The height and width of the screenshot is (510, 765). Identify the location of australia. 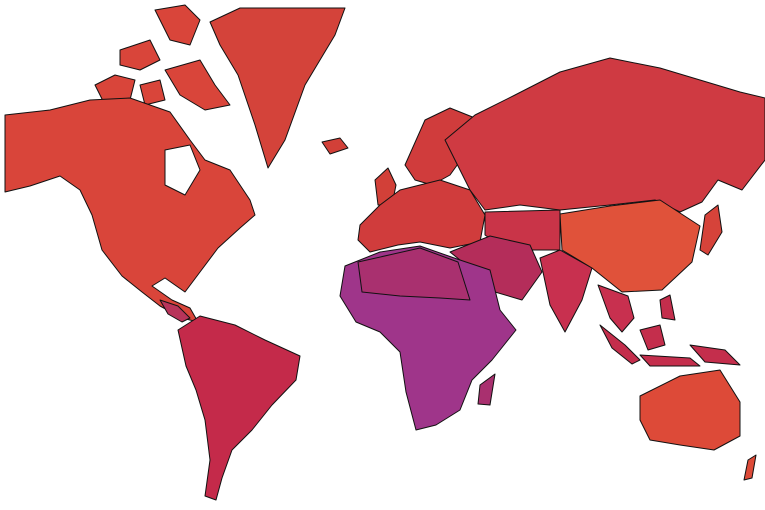
(690, 410).